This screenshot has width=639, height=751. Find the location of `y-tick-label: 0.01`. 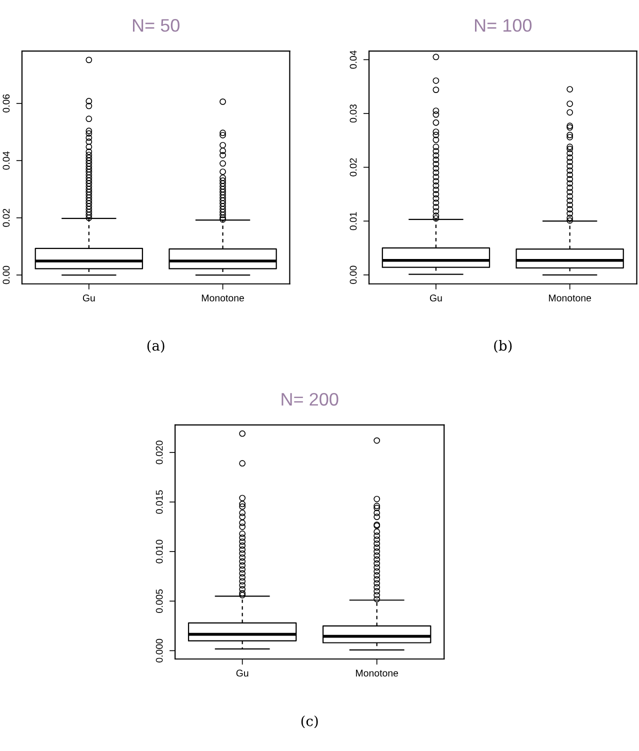

y-tick-label: 0.01 is located at coordinates (353, 221).